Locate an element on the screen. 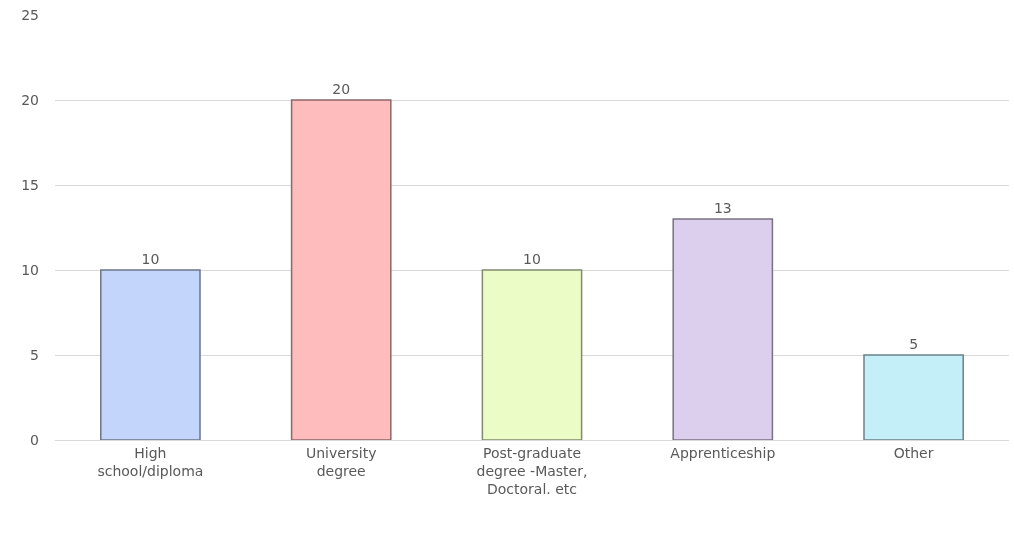 This screenshot has width=1014, height=545. y-tick-label: 5 is located at coordinates (34, 354).